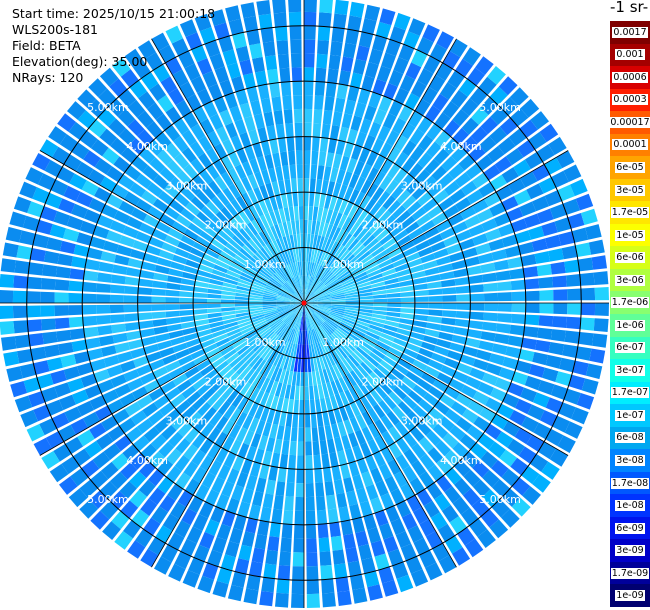  I want to click on ring-label: 2.00km, so click(226, 225).